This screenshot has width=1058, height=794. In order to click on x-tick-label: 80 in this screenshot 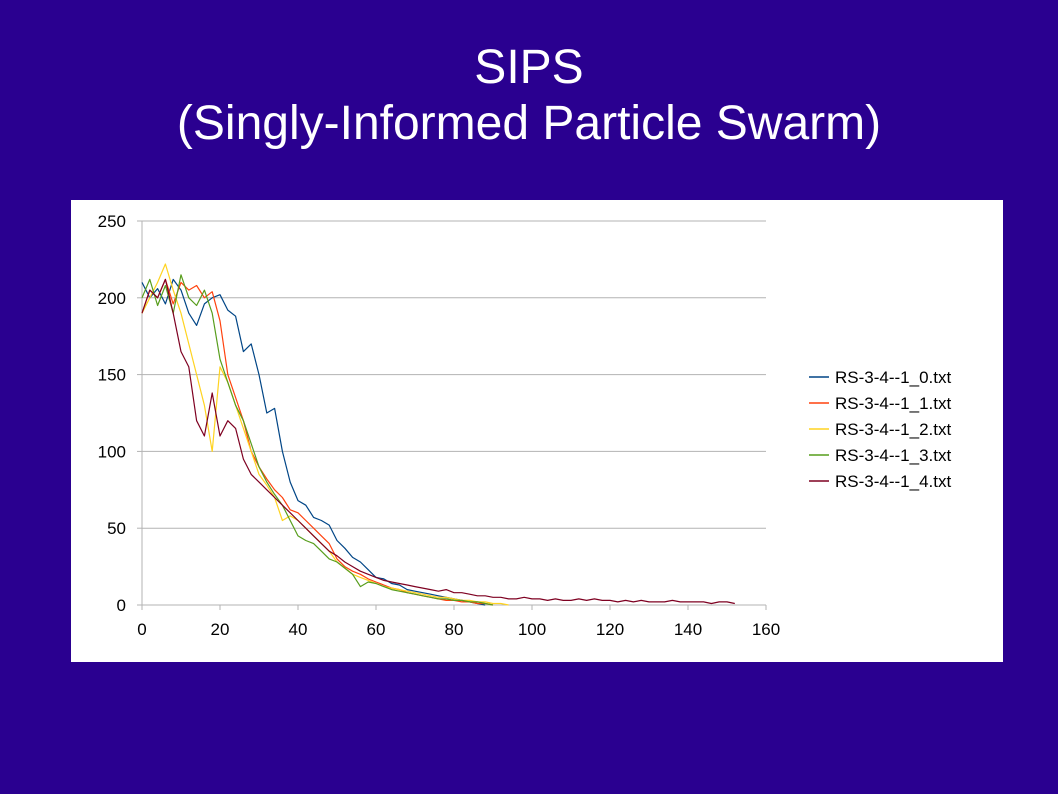, I will do `click(454, 629)`.